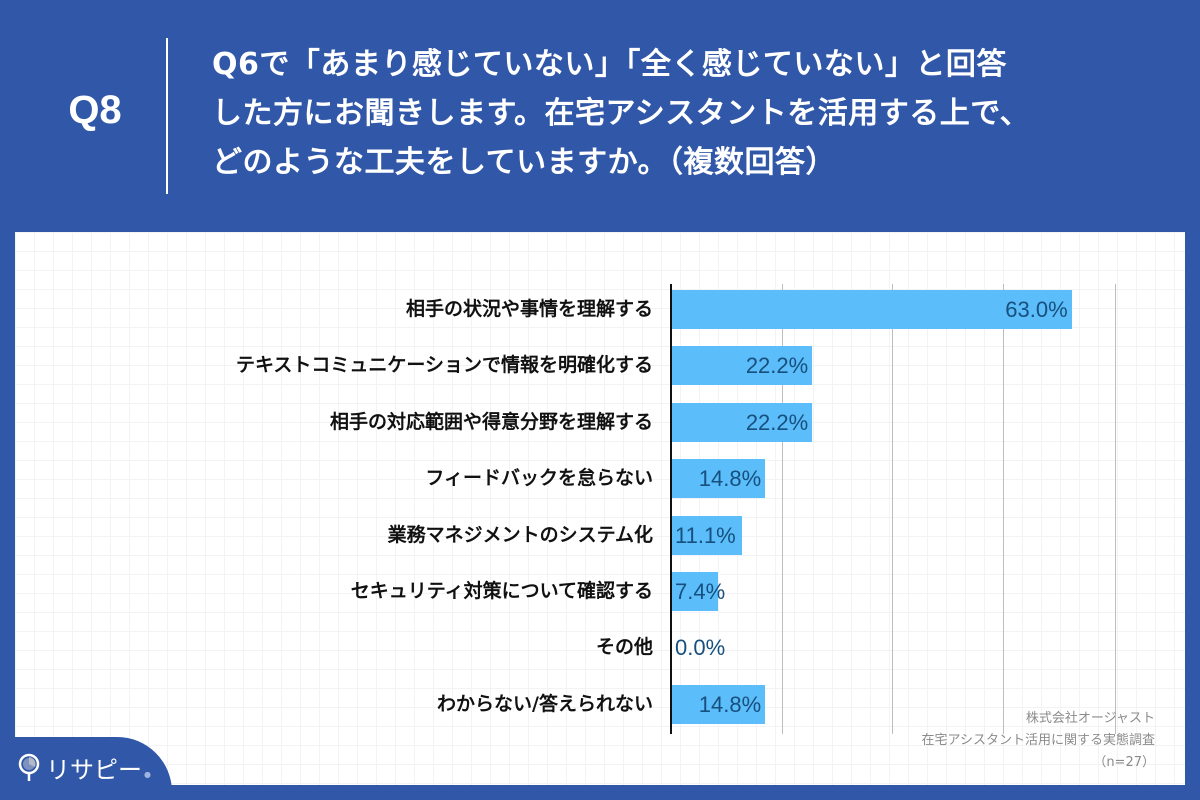 The image size is (1200, 800). I want to click on chart-row: わからない/答えられない 14.8%, so click(600, 704).